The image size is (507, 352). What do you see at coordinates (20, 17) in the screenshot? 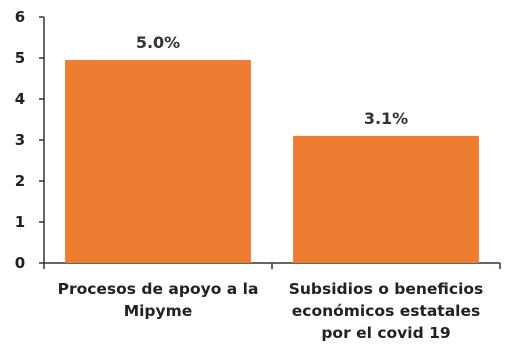
I see `y-tick-label: 6` at bounding box center [20, 17].